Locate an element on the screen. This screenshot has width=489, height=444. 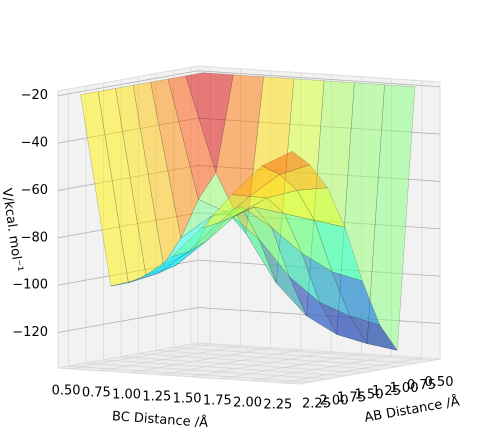
y-tick-label: 0.75 is located at coordinates (421, 385).